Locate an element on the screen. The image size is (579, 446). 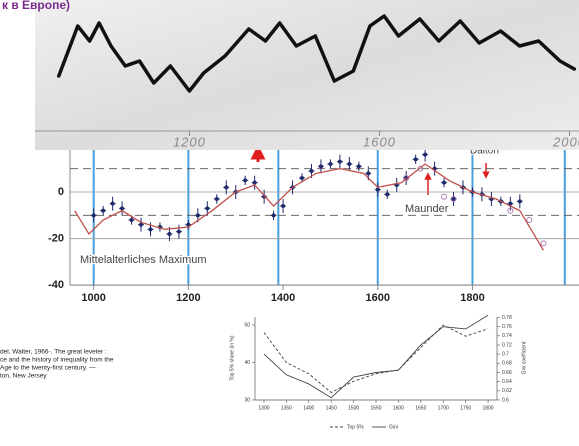
x-tick-label: 1700 is located at coordinates (443, 408).